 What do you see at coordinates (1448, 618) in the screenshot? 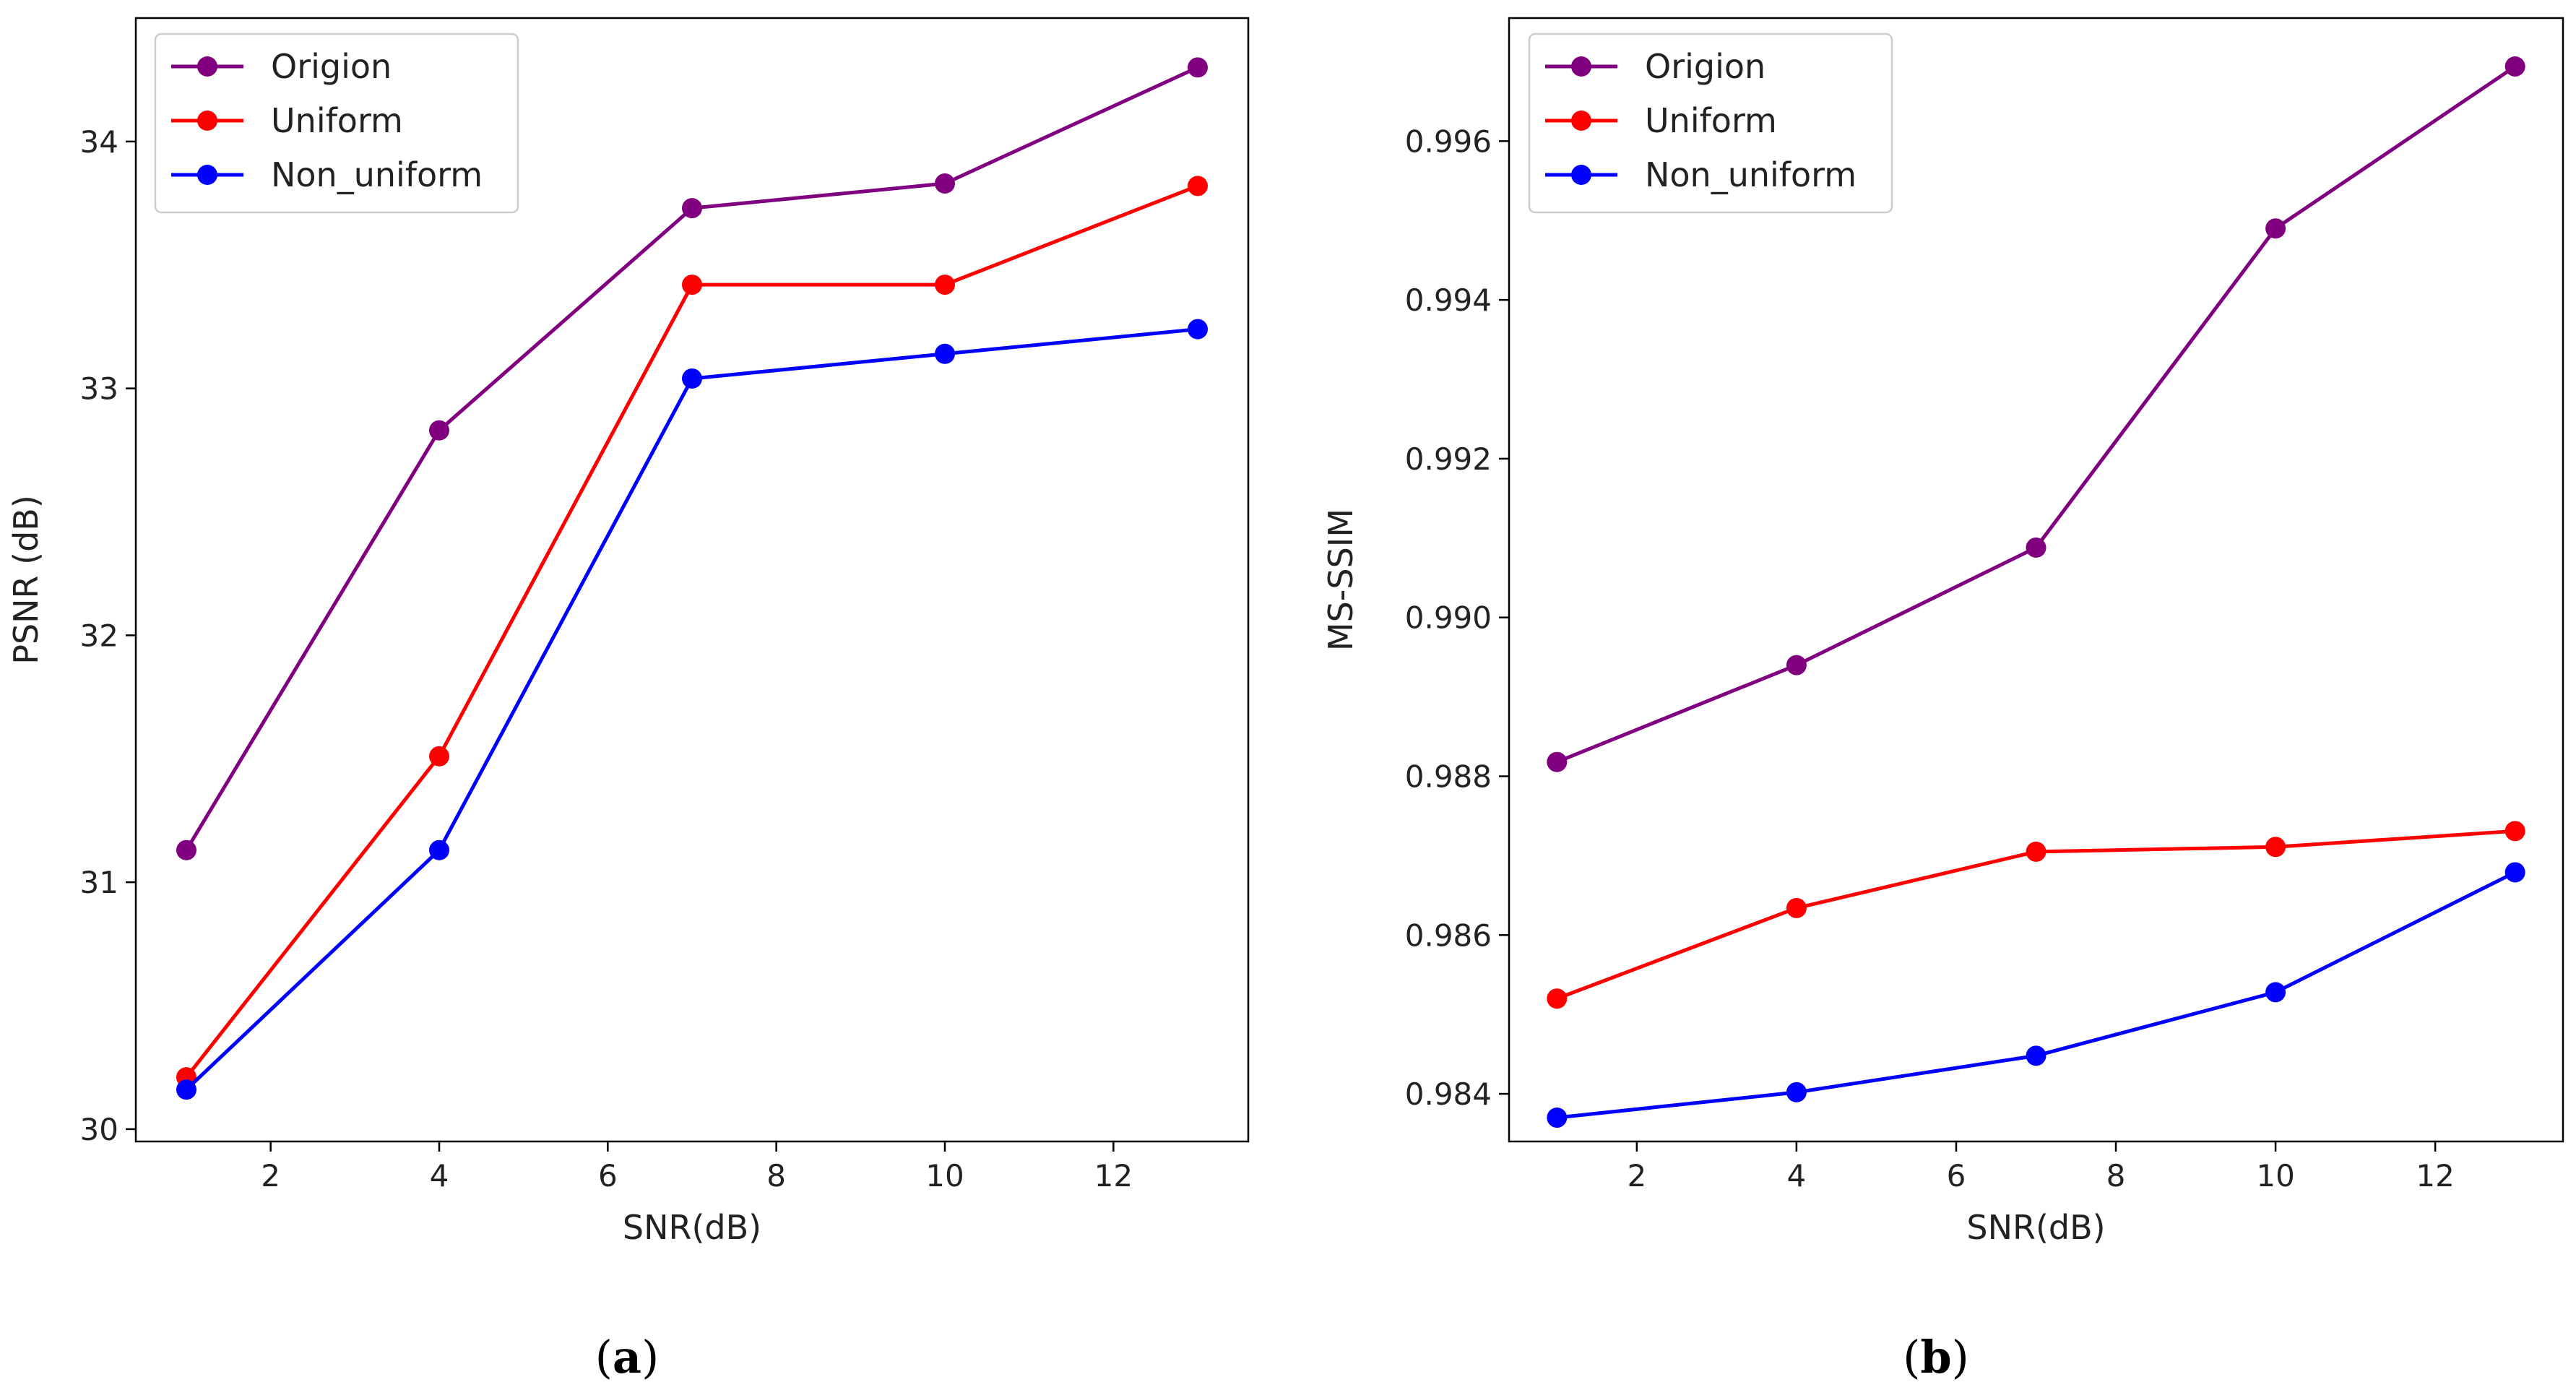
I see `y-tick-label: 0.990` at bounding box center [1448, 618].